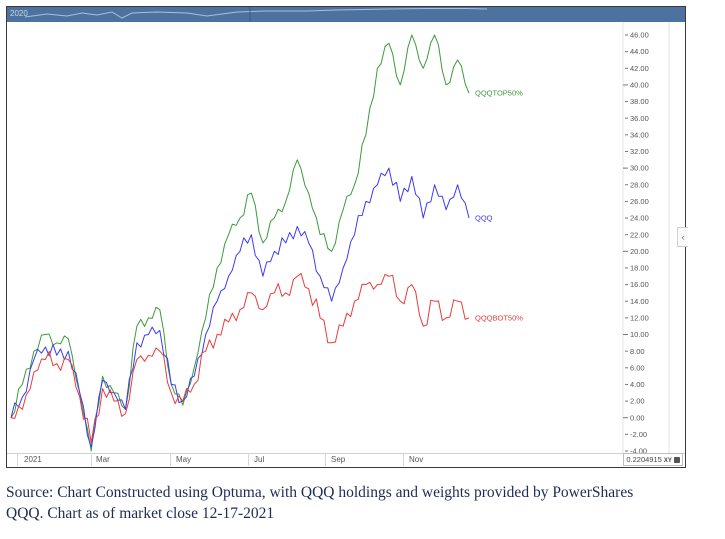 Image resolution: width=725 pixels, height=539 pixels. I want to click on y-axis-tick-label: 46.00, so click(639, 35).